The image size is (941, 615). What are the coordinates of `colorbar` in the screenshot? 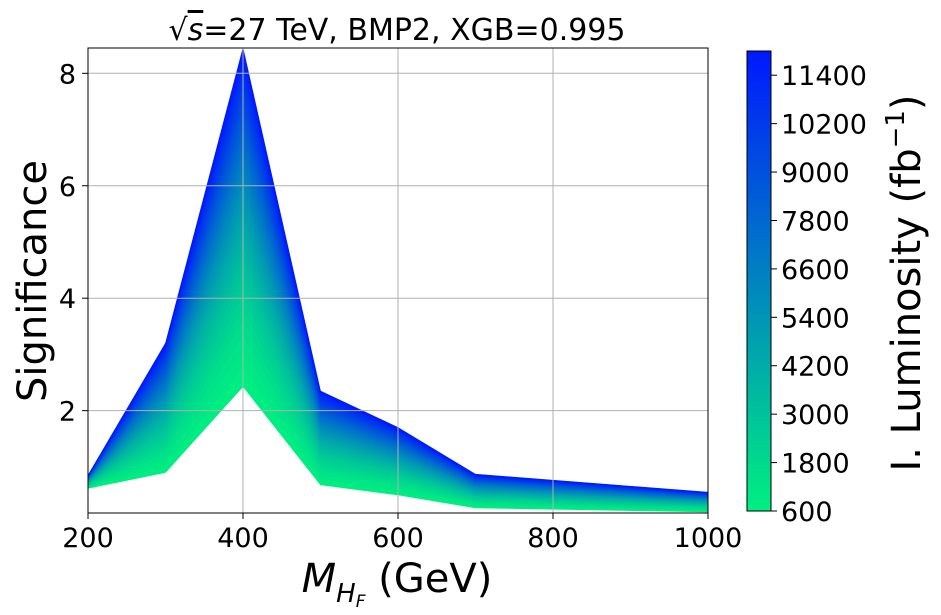 It's located at (759, 281).